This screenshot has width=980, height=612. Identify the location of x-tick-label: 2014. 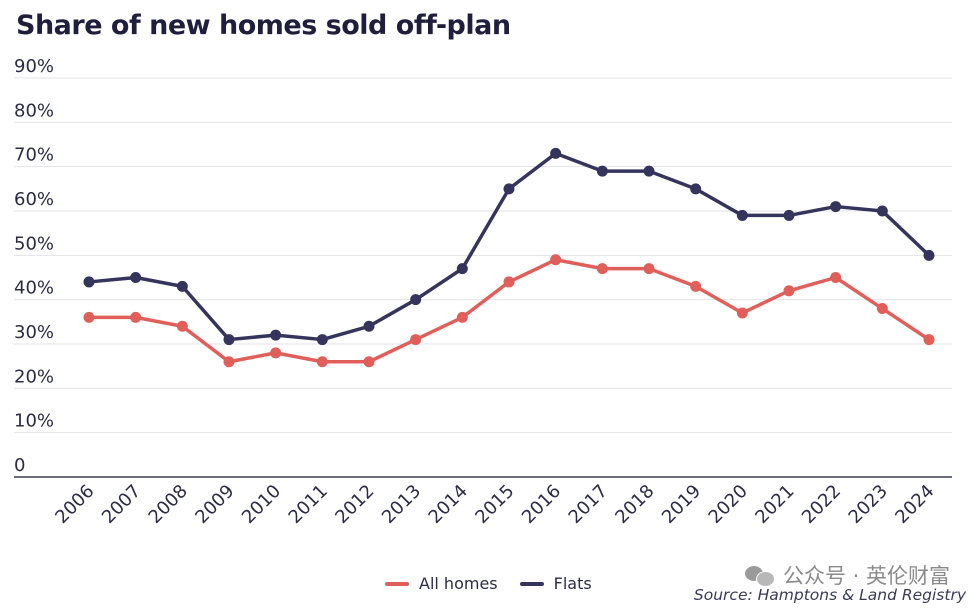
(448, 504).